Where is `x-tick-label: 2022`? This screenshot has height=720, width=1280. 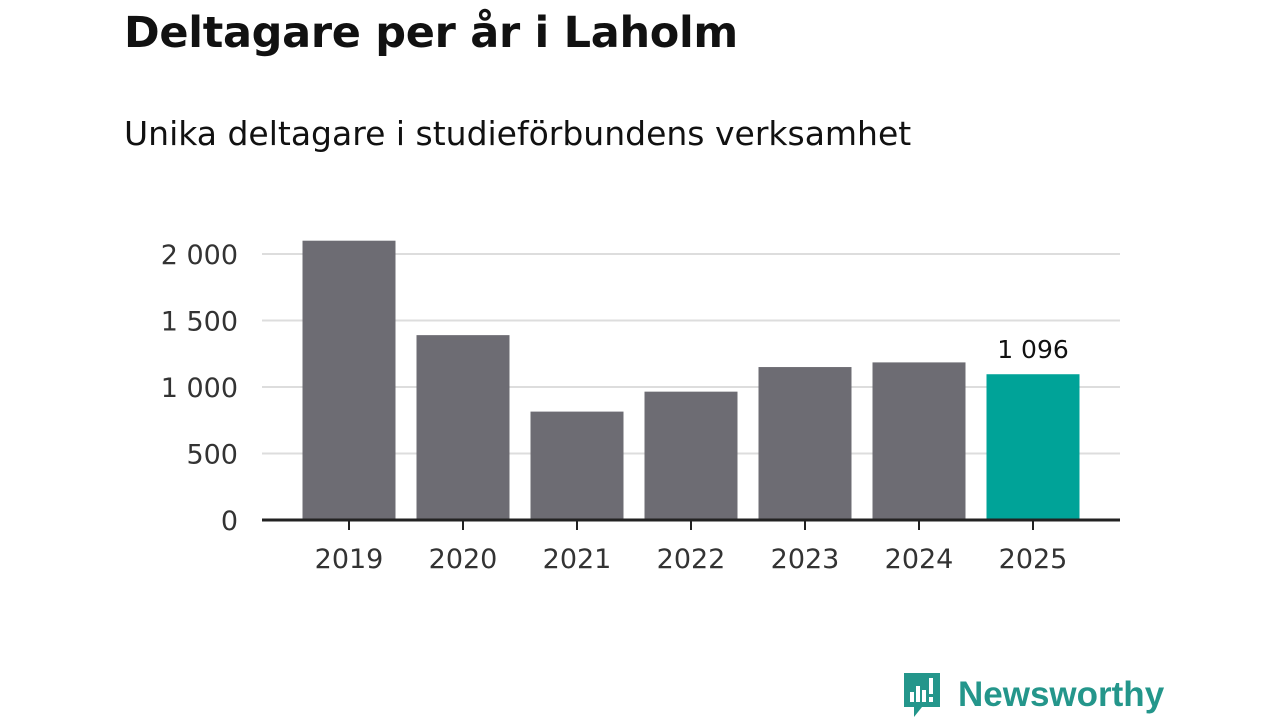 x-tick-label: 2022 is located at coordinates (691, 559).